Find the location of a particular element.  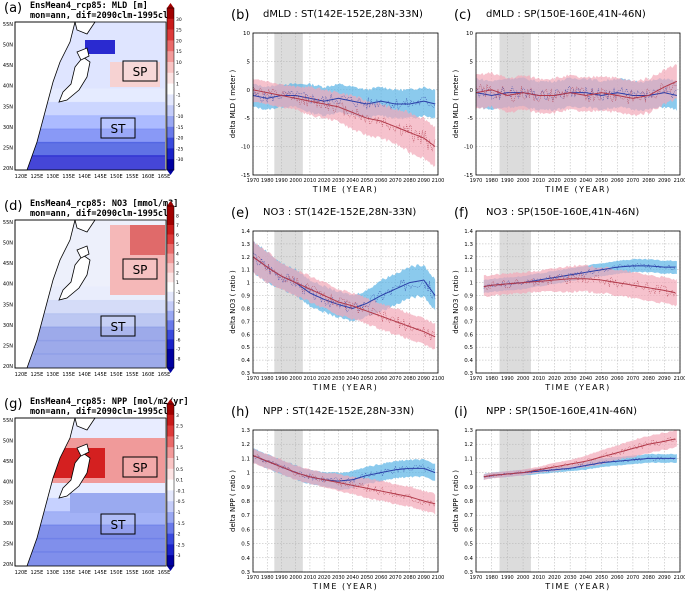

colorbar-tick-label: -0.5 is located at coordinates (180, 502).